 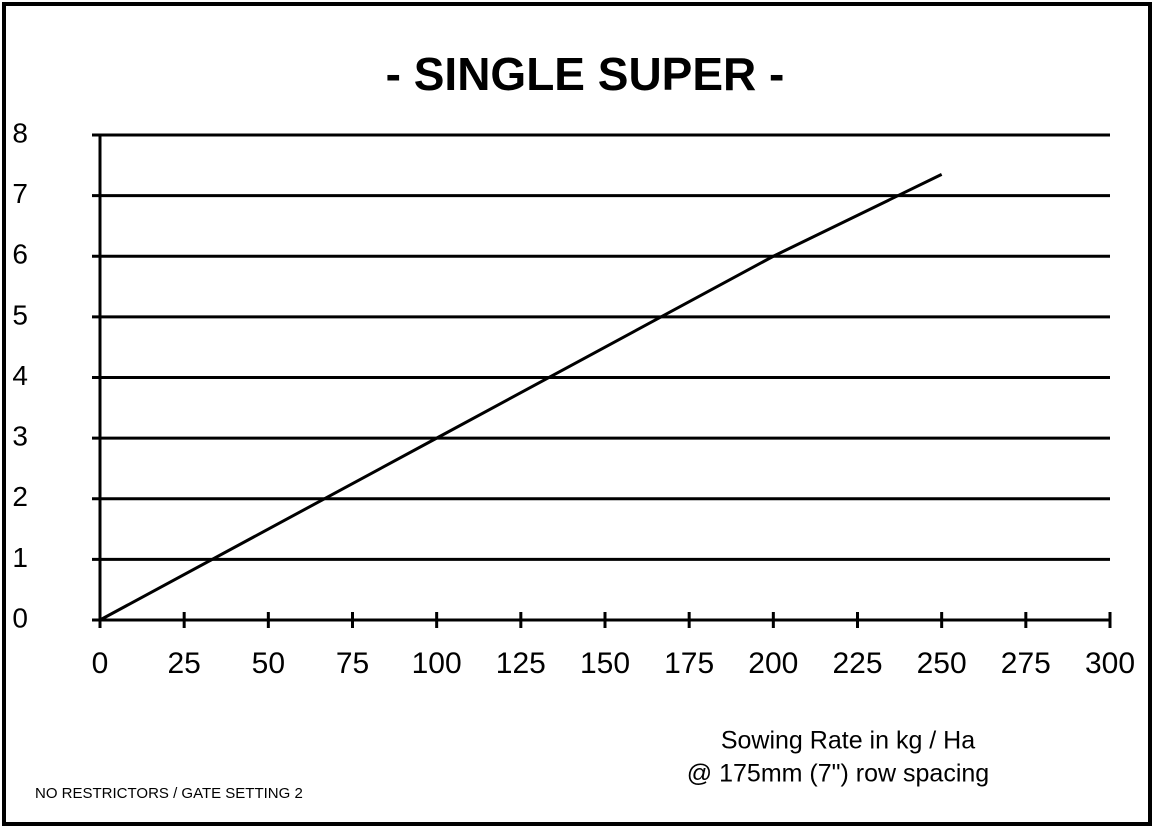 I want to click on x-axis-label: Sowing Rate in kg / Ha, so click(x=848, y=741).